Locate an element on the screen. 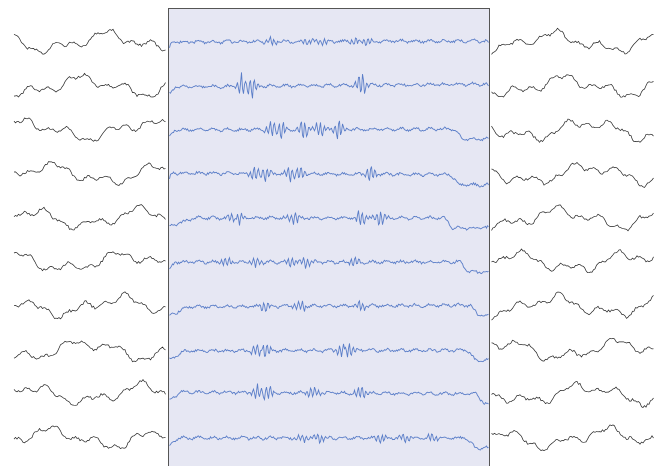 This screenshot has width=656, height=466. channel-6-right-trace is located at coordinates (572, 261).